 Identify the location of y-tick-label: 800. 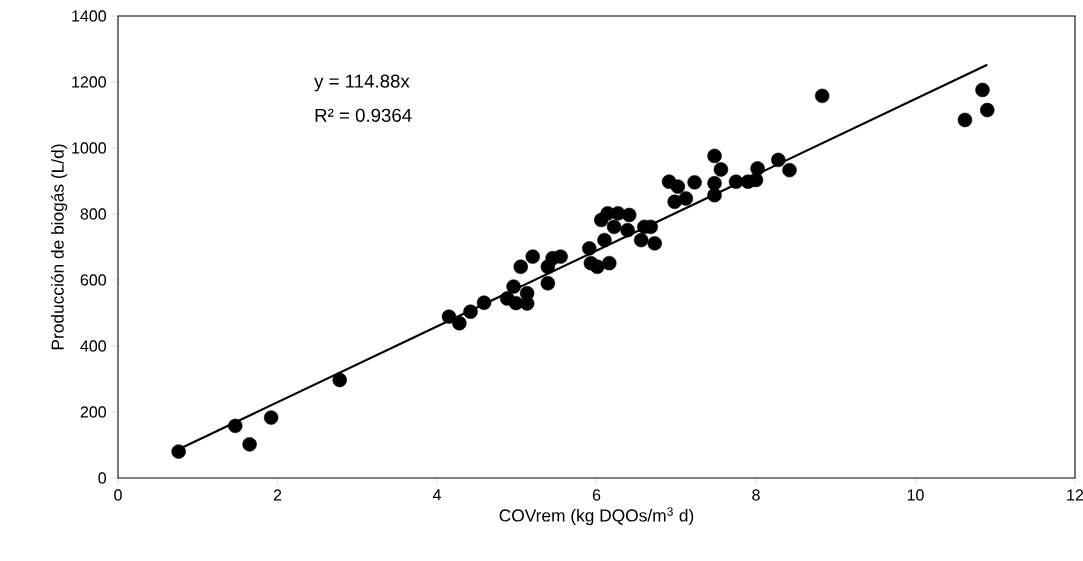
(93, 214).